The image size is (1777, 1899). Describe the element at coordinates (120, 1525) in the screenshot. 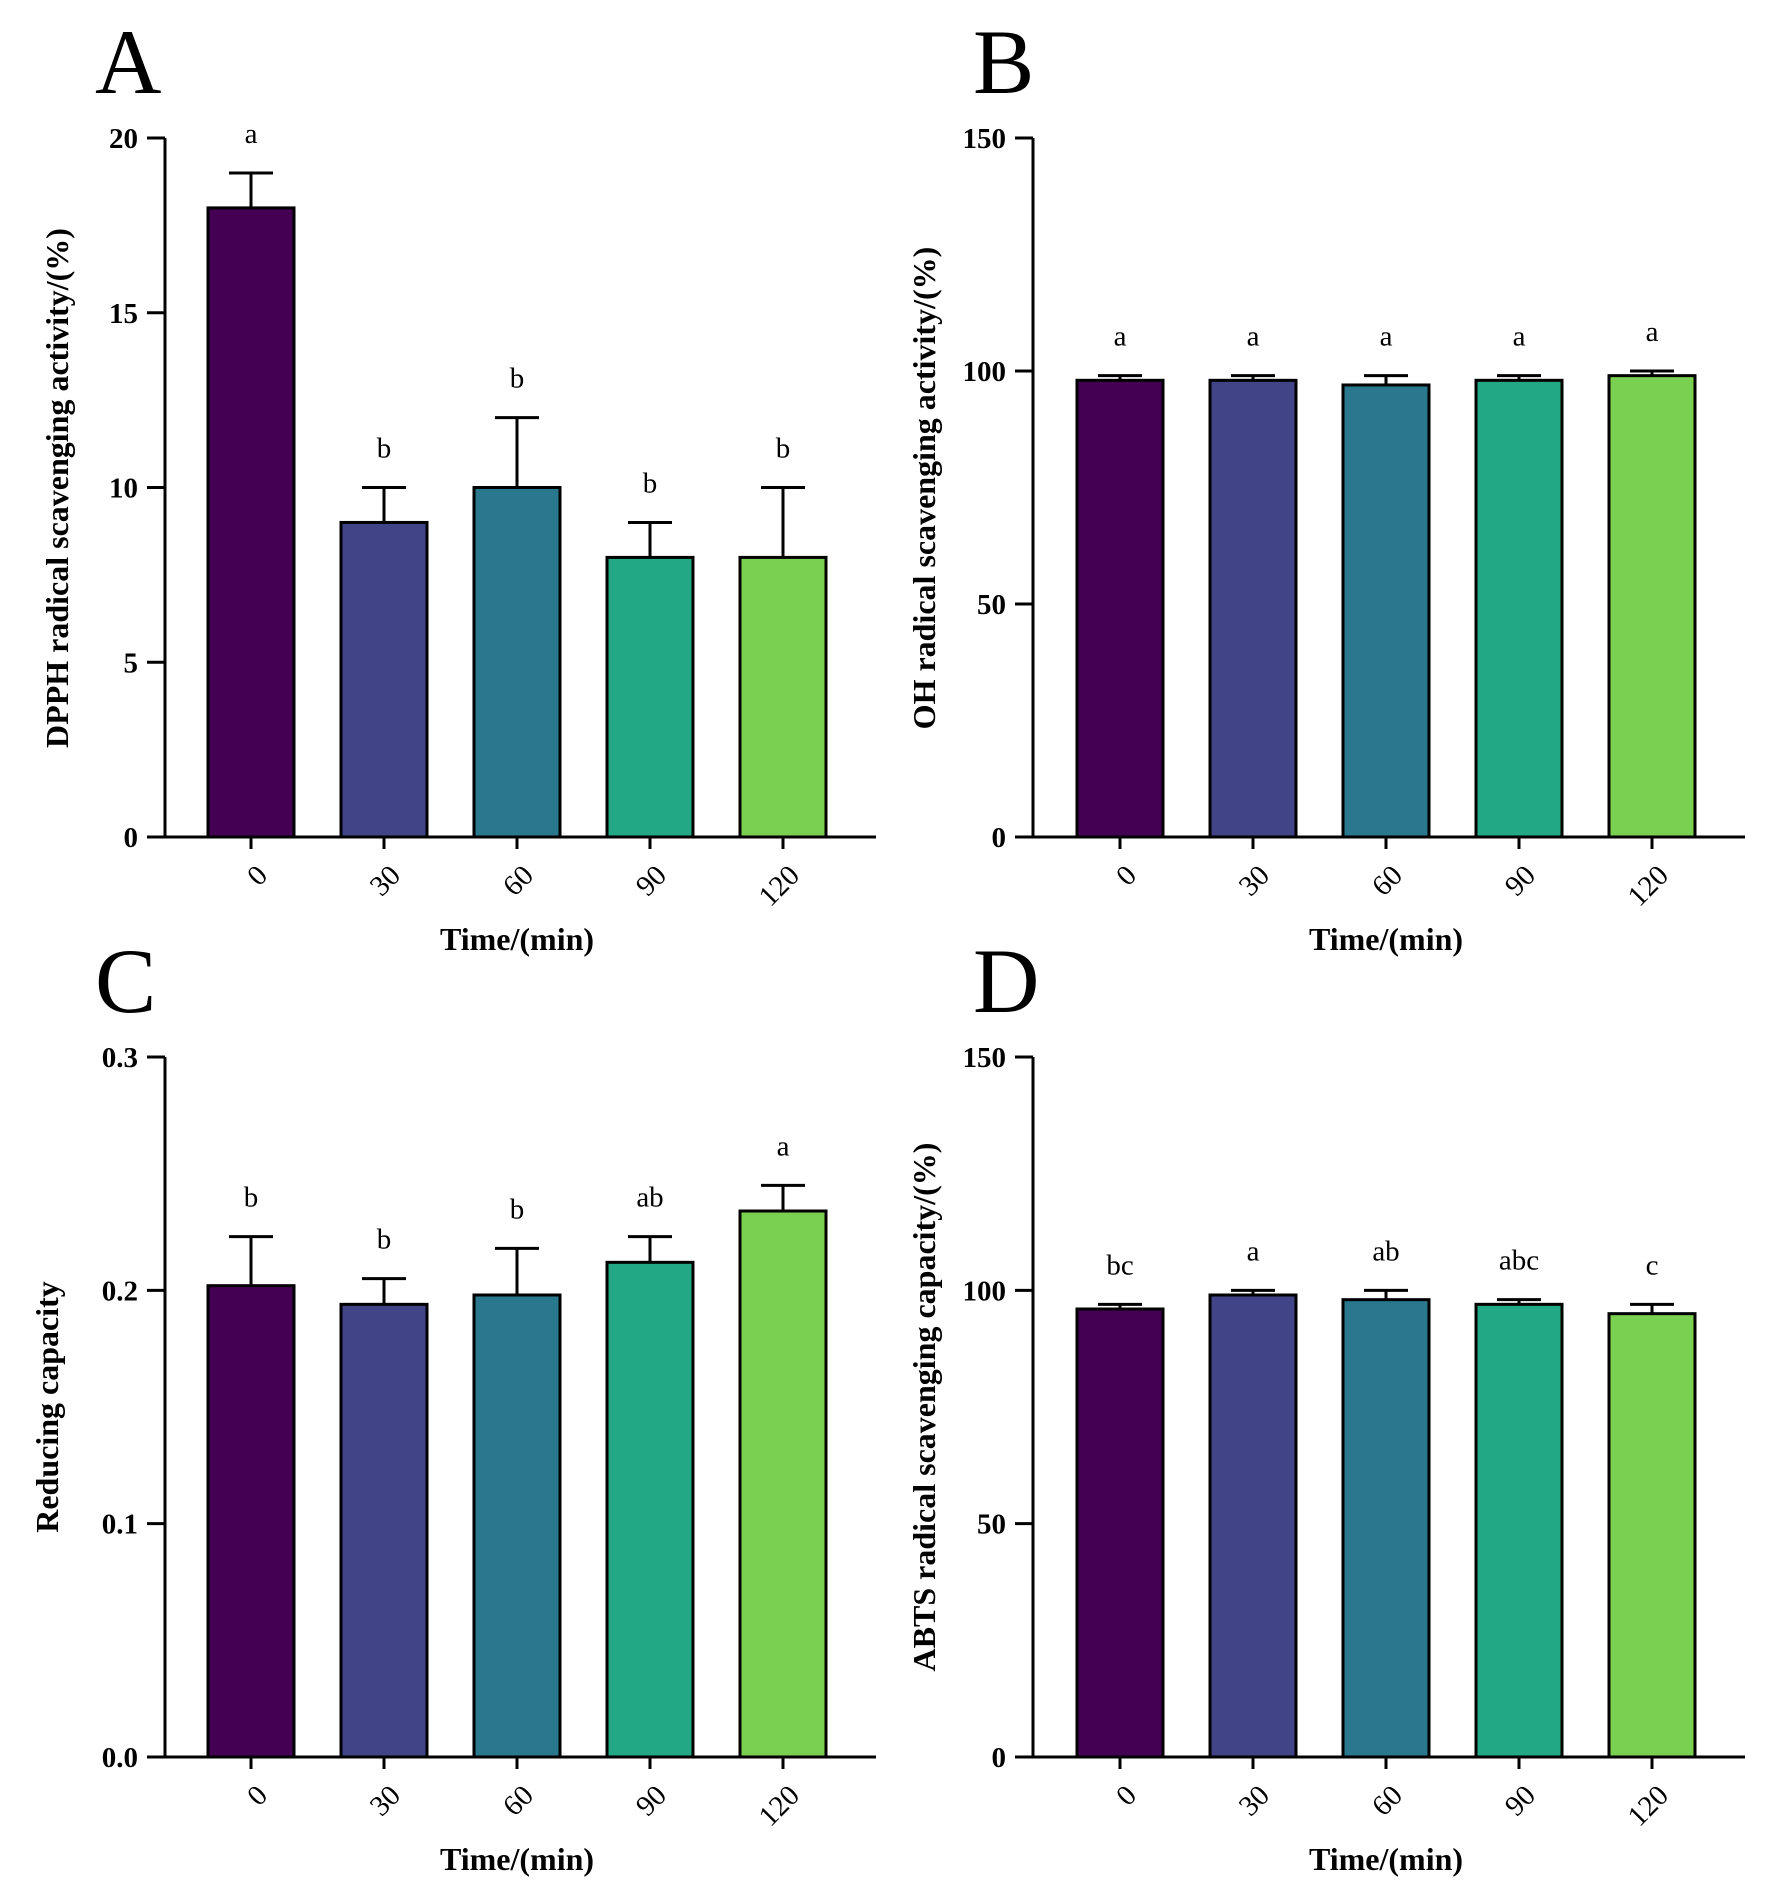

I see `y-tick-label: 0.1` at that location.